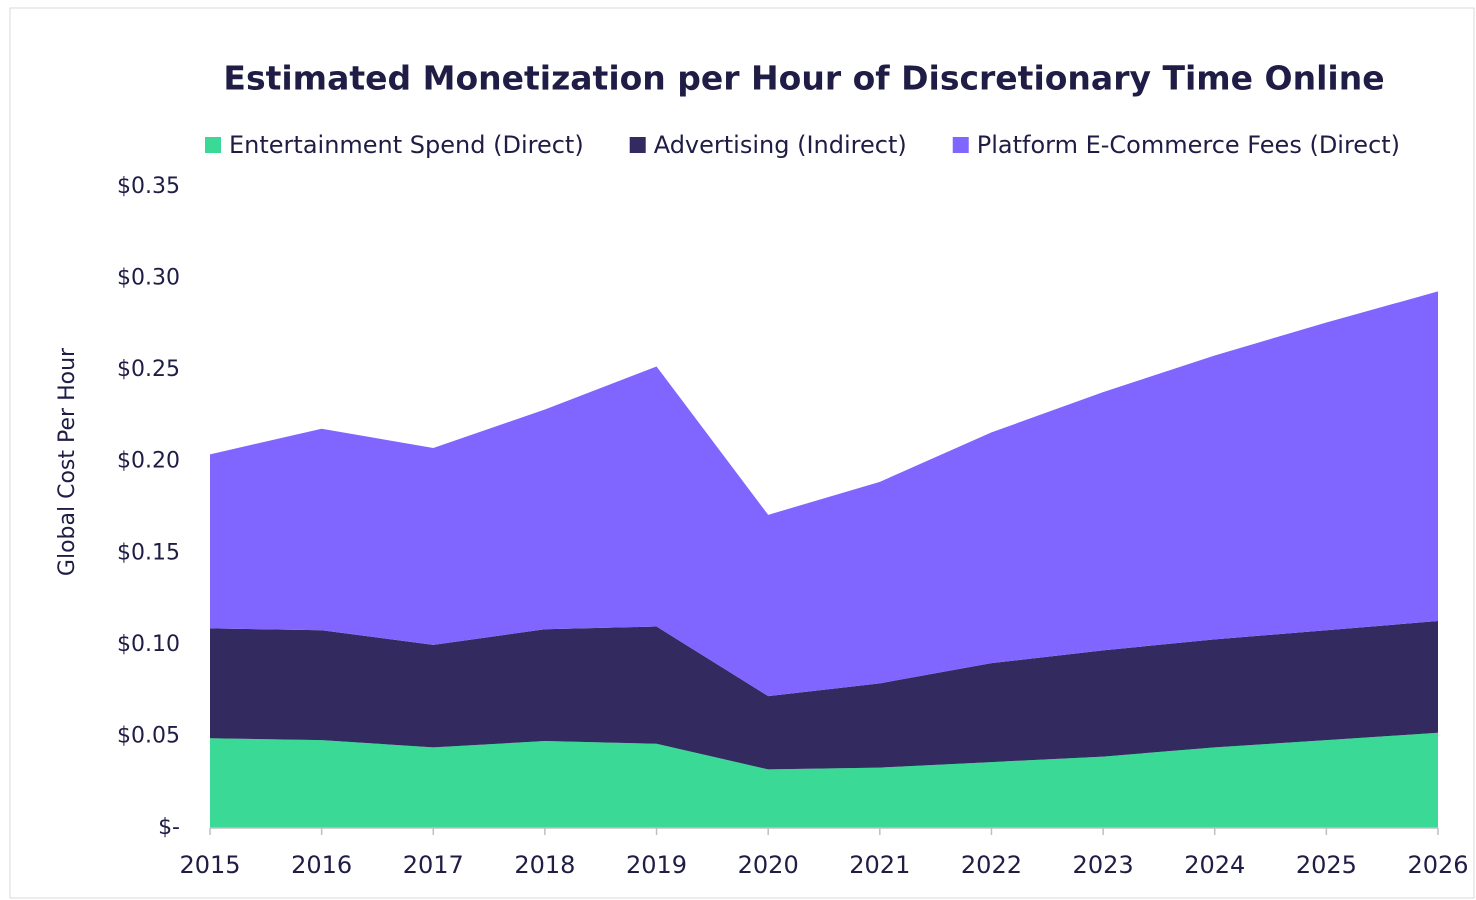 The image size is (1476, 900). I want to click on x-tick-label: 2024, so click(1214, 865).